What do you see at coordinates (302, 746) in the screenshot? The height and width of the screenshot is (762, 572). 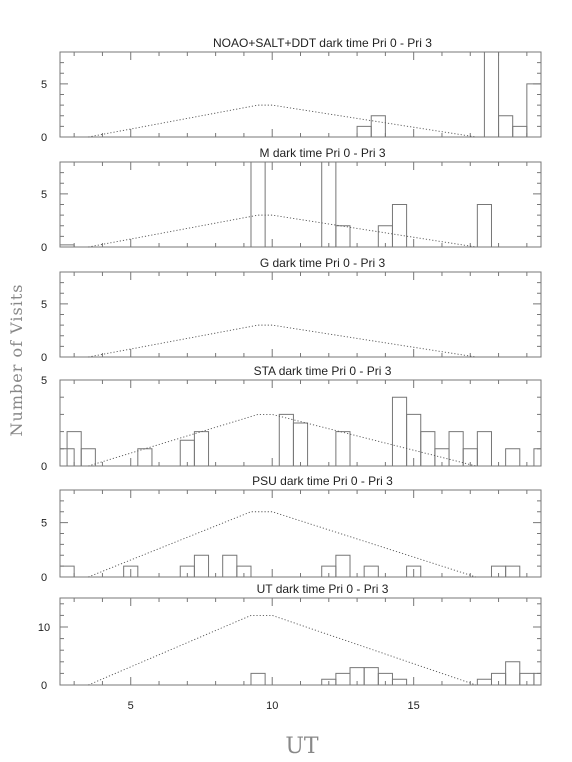 I see `x-axis-label: UT` at bounding box center [302, 746].